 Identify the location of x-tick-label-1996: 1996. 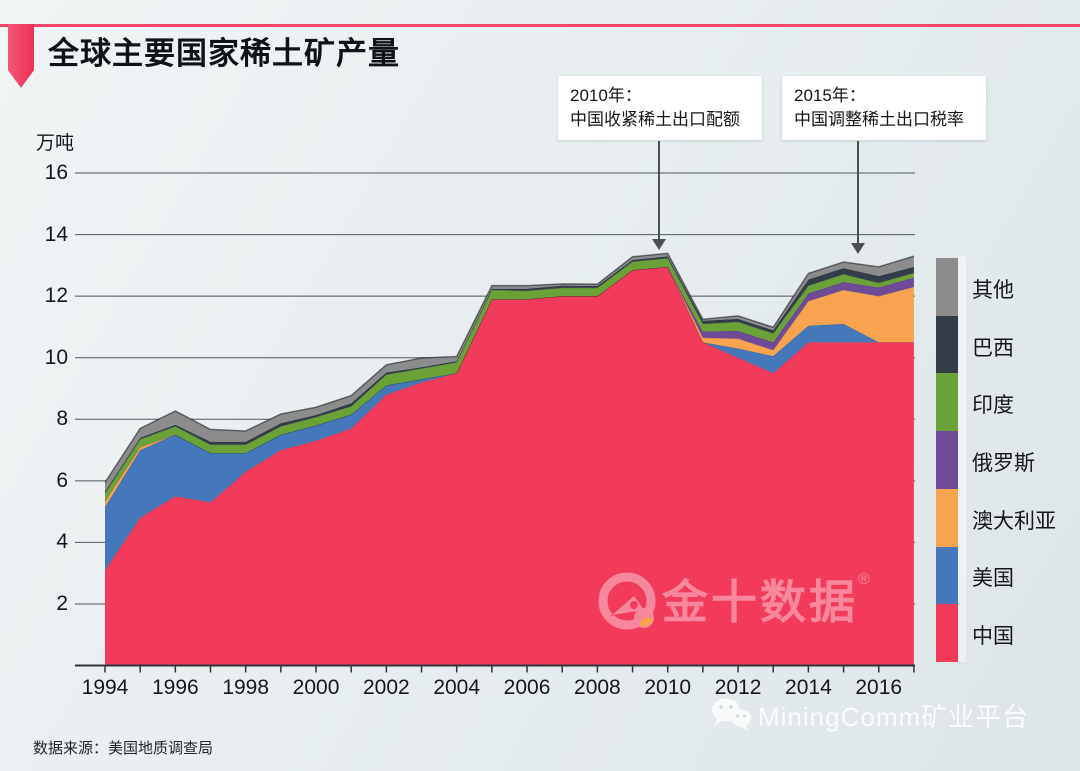
(175, 687).